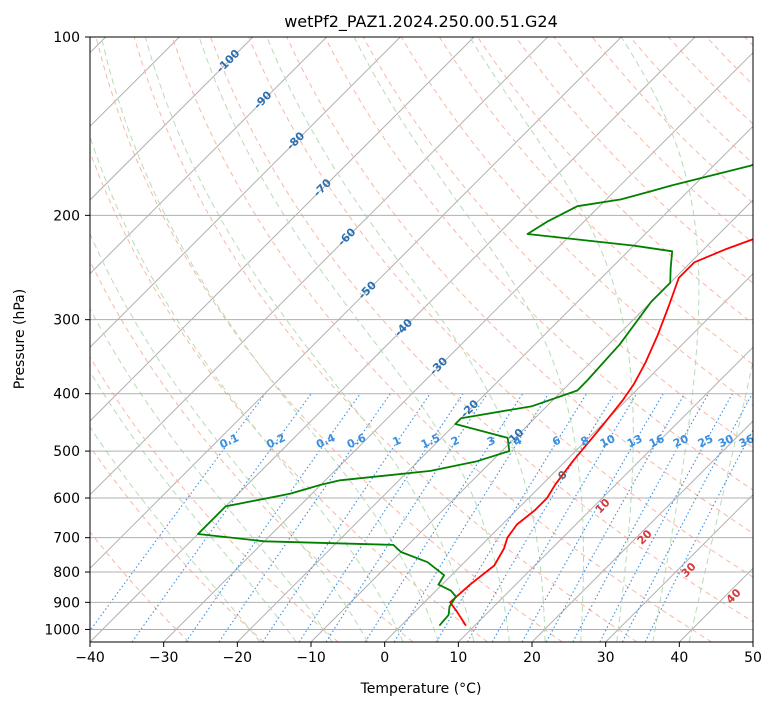 The image size is (775, 708). What do you see at coordinates (747, 441) in the screenshot?
I see `mixing-ratio-label: 36` at bounding box center [747, 441].